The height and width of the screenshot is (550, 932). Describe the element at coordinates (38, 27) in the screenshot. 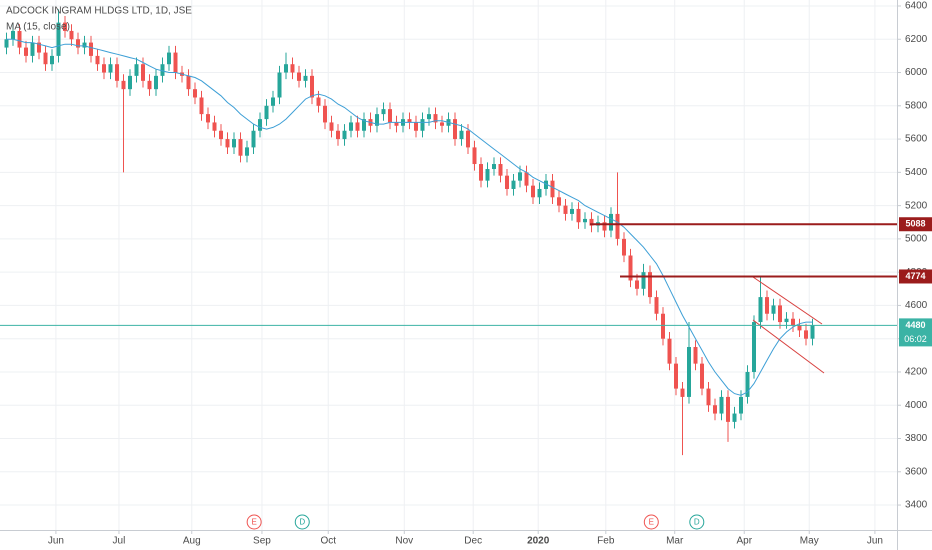

I see `indicator-label: MA (15, close)` at that location.